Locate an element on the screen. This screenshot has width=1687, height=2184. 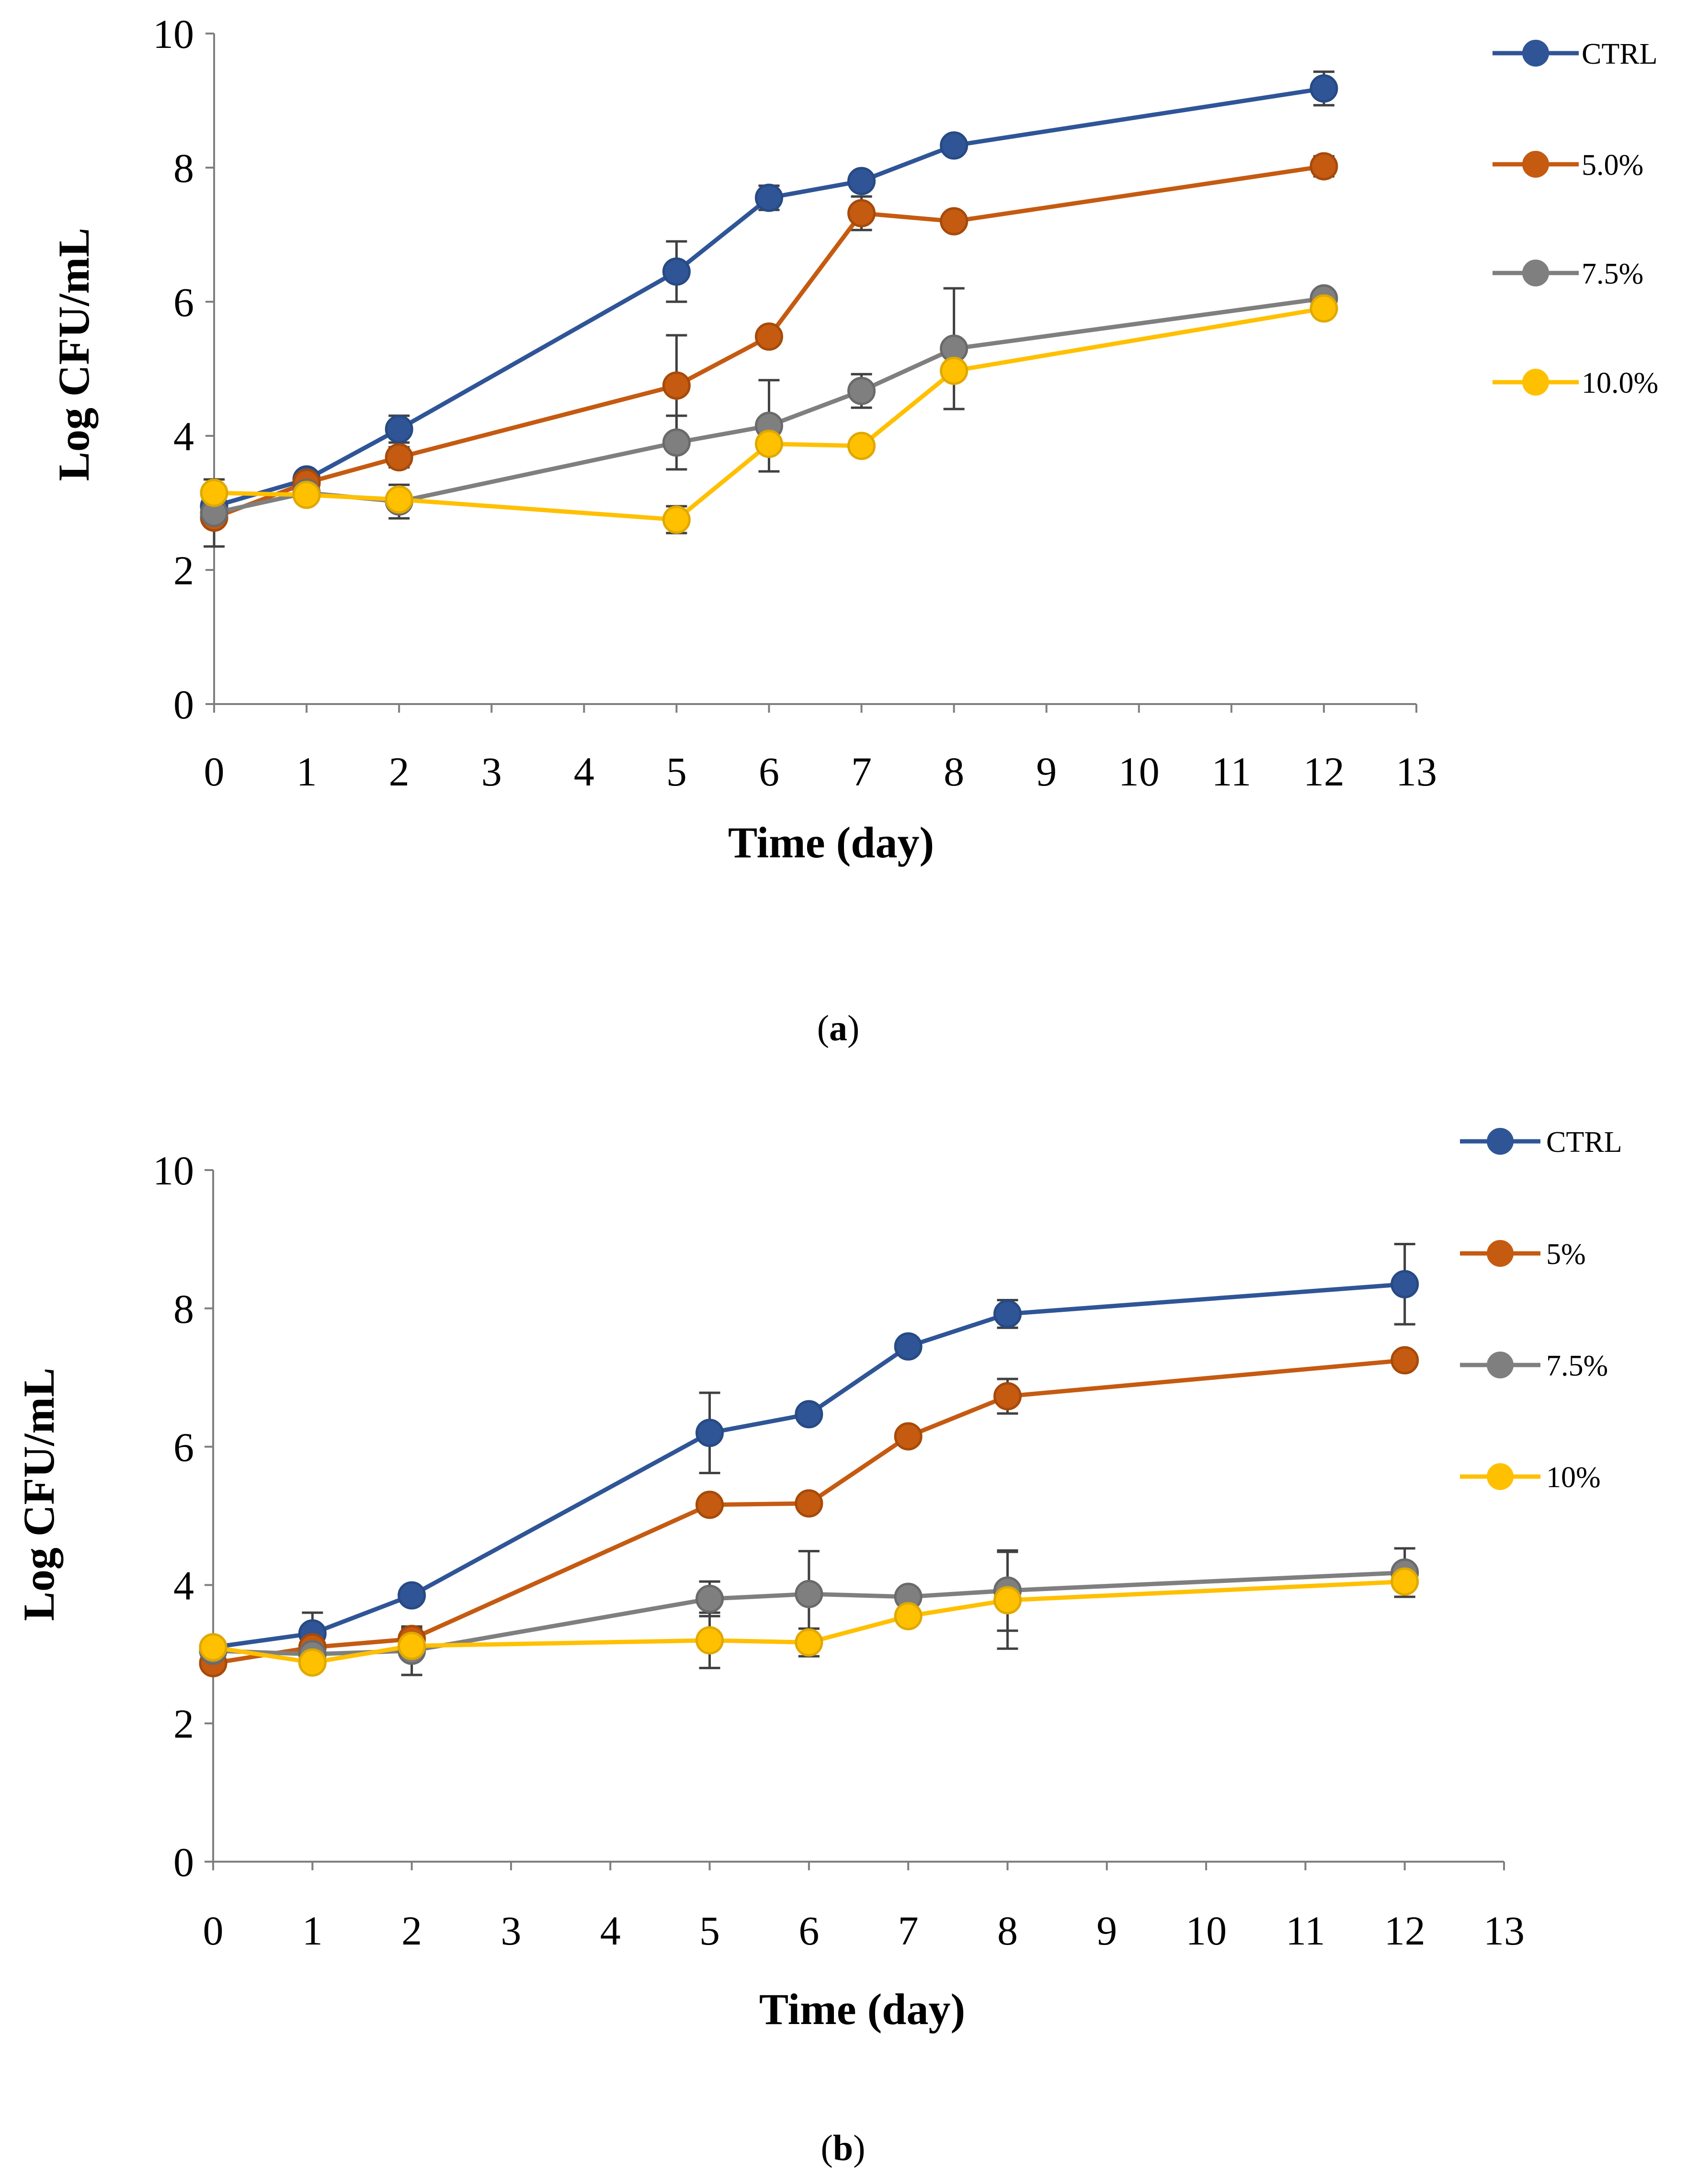
chart-a-x-tick-label: 13 is located at coordinates (1416, 772).